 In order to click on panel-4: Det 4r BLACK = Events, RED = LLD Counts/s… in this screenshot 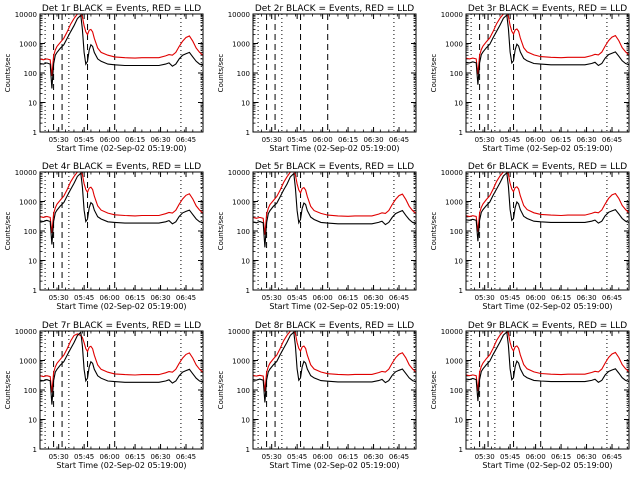, I will do `click(104, 236)`.